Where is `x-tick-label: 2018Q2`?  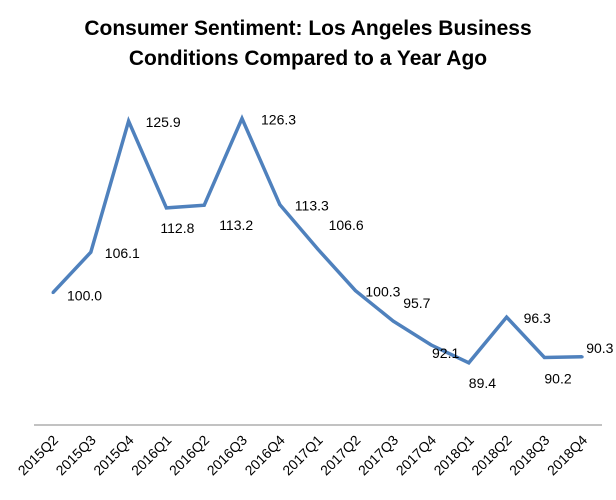
x-tick-label: 2018Q2 is located at coordinates (491, 455).